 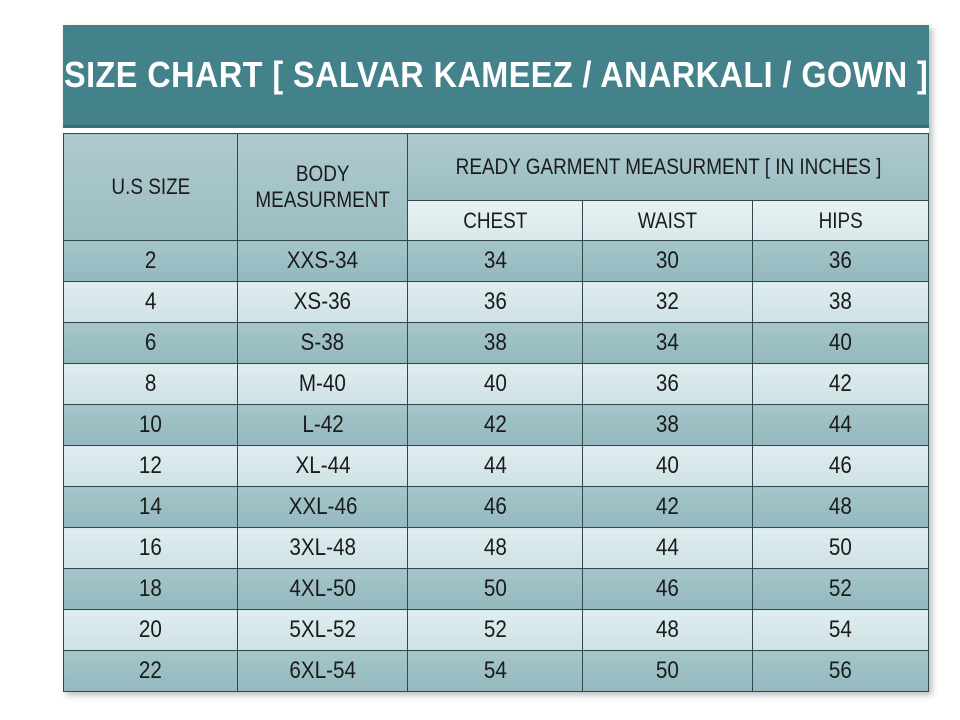 I want to click on cell-text: 5XL-52, so click(x=322, y=629).